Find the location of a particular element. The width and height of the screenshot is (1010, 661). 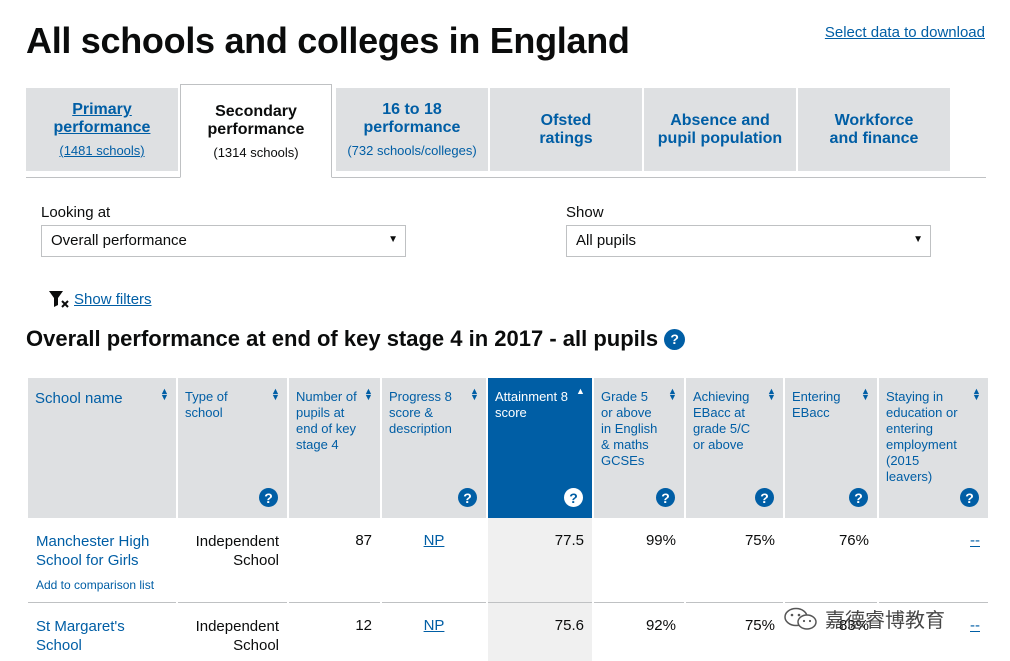

select-data-download-link: Select data to download is located at coordinates (904, 32).